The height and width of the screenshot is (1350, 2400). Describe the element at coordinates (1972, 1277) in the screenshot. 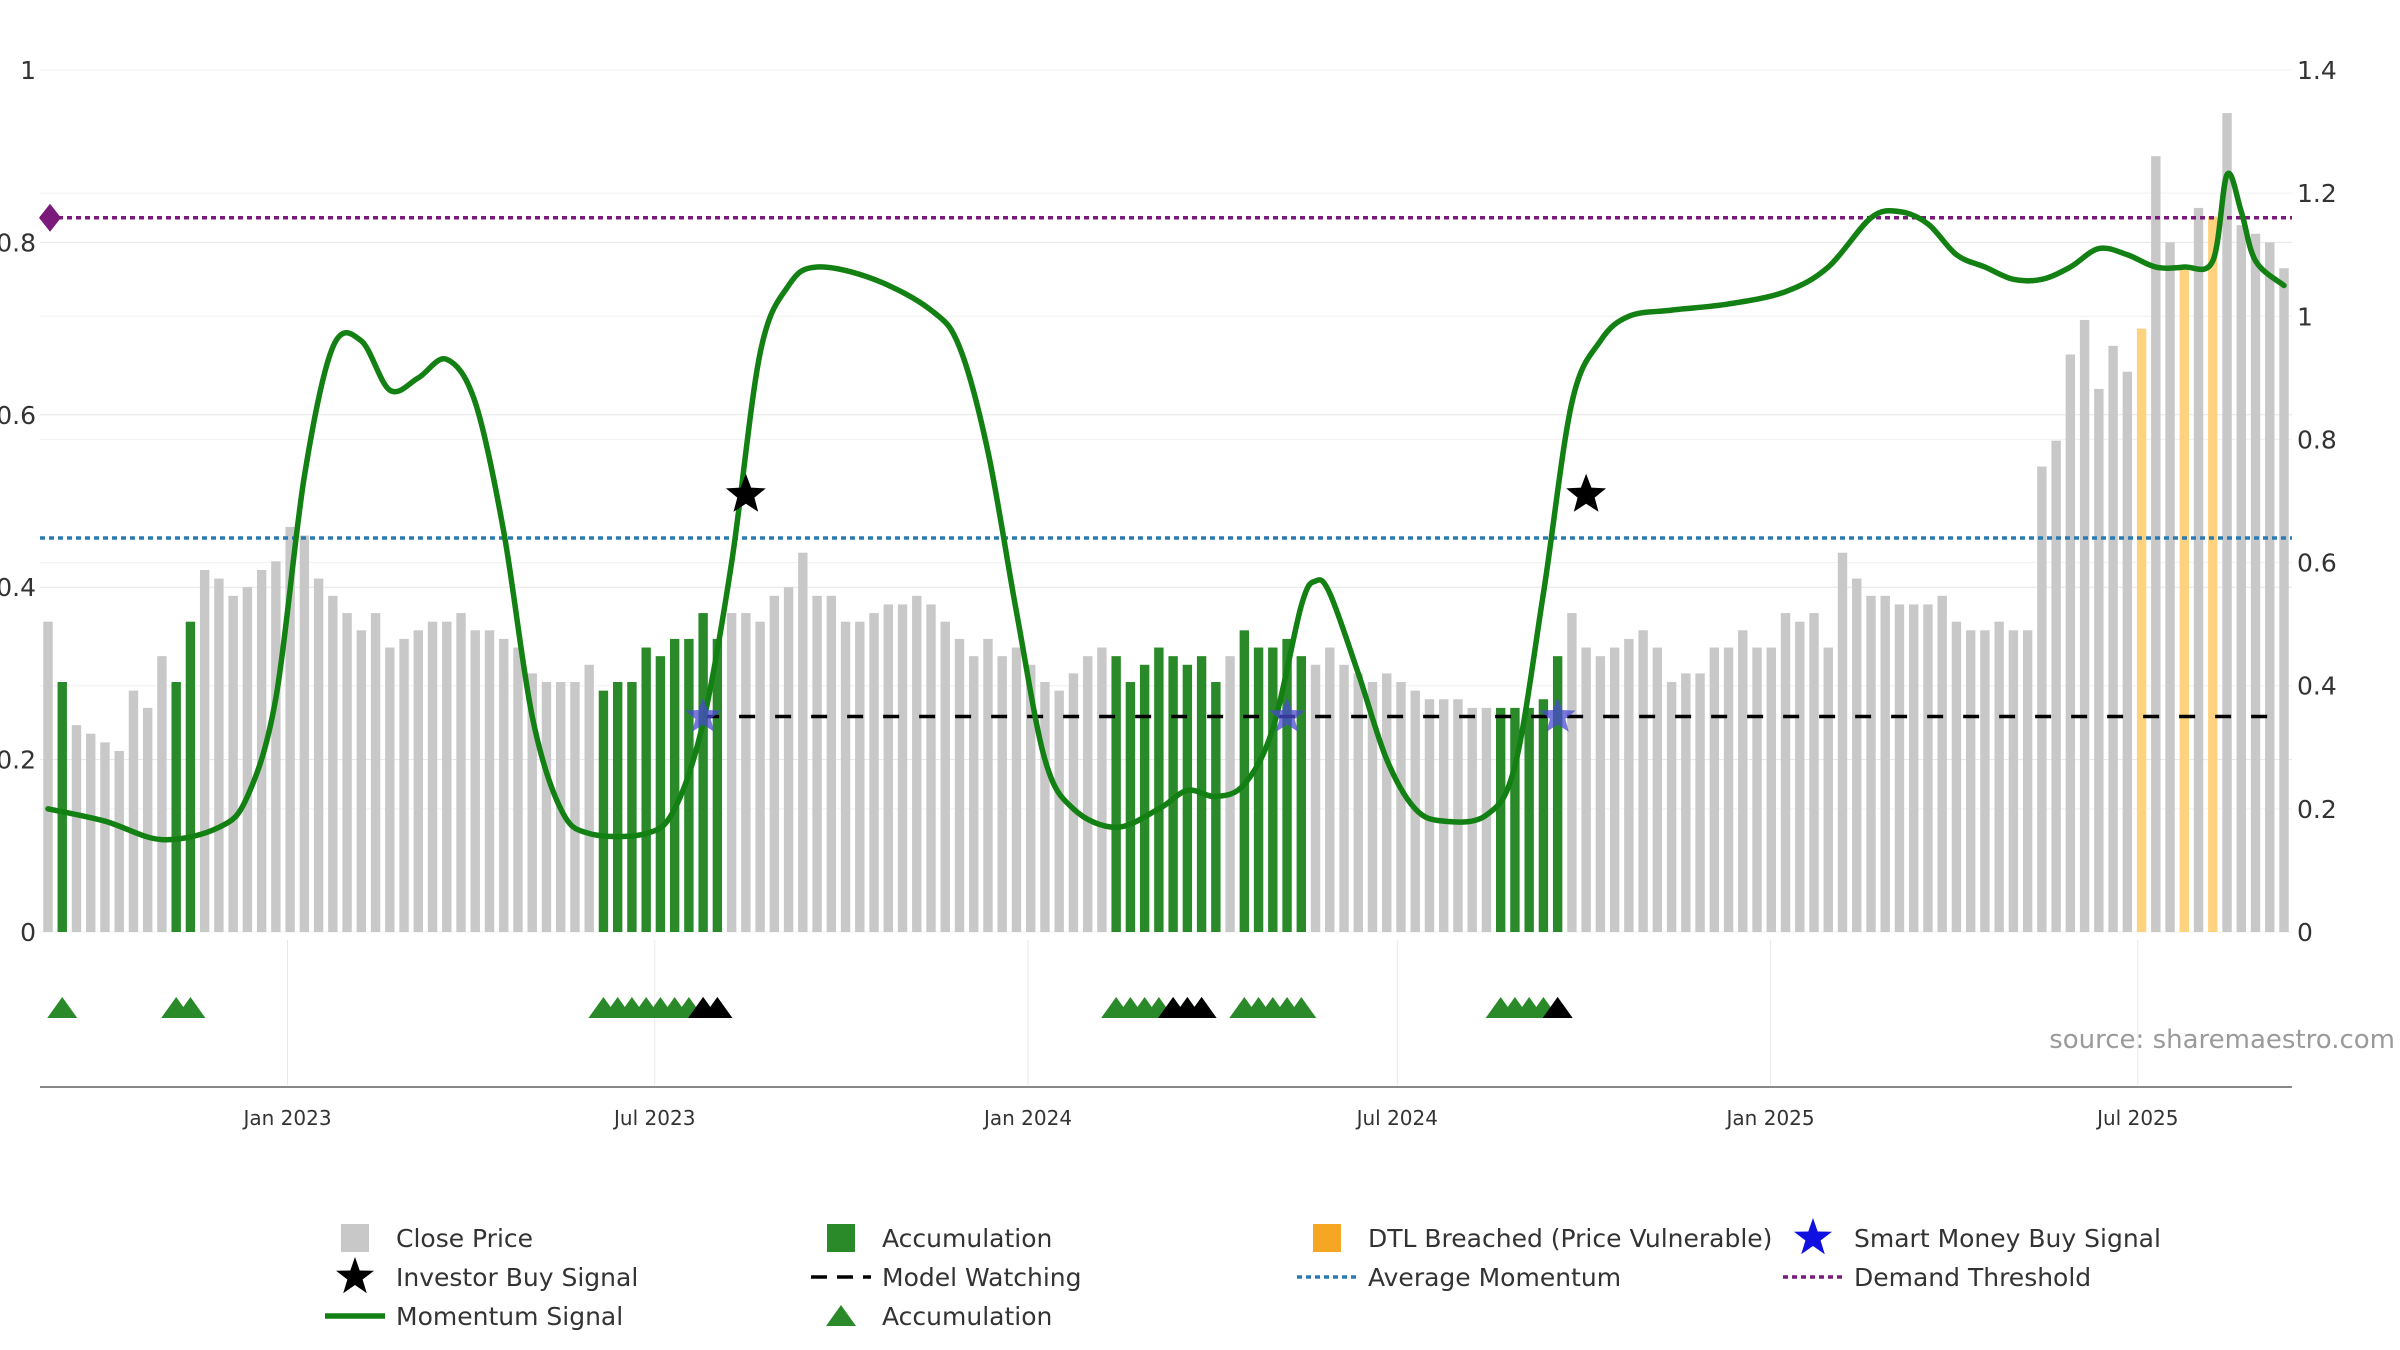

I see `legend-label: Demand Threshold` at that location.